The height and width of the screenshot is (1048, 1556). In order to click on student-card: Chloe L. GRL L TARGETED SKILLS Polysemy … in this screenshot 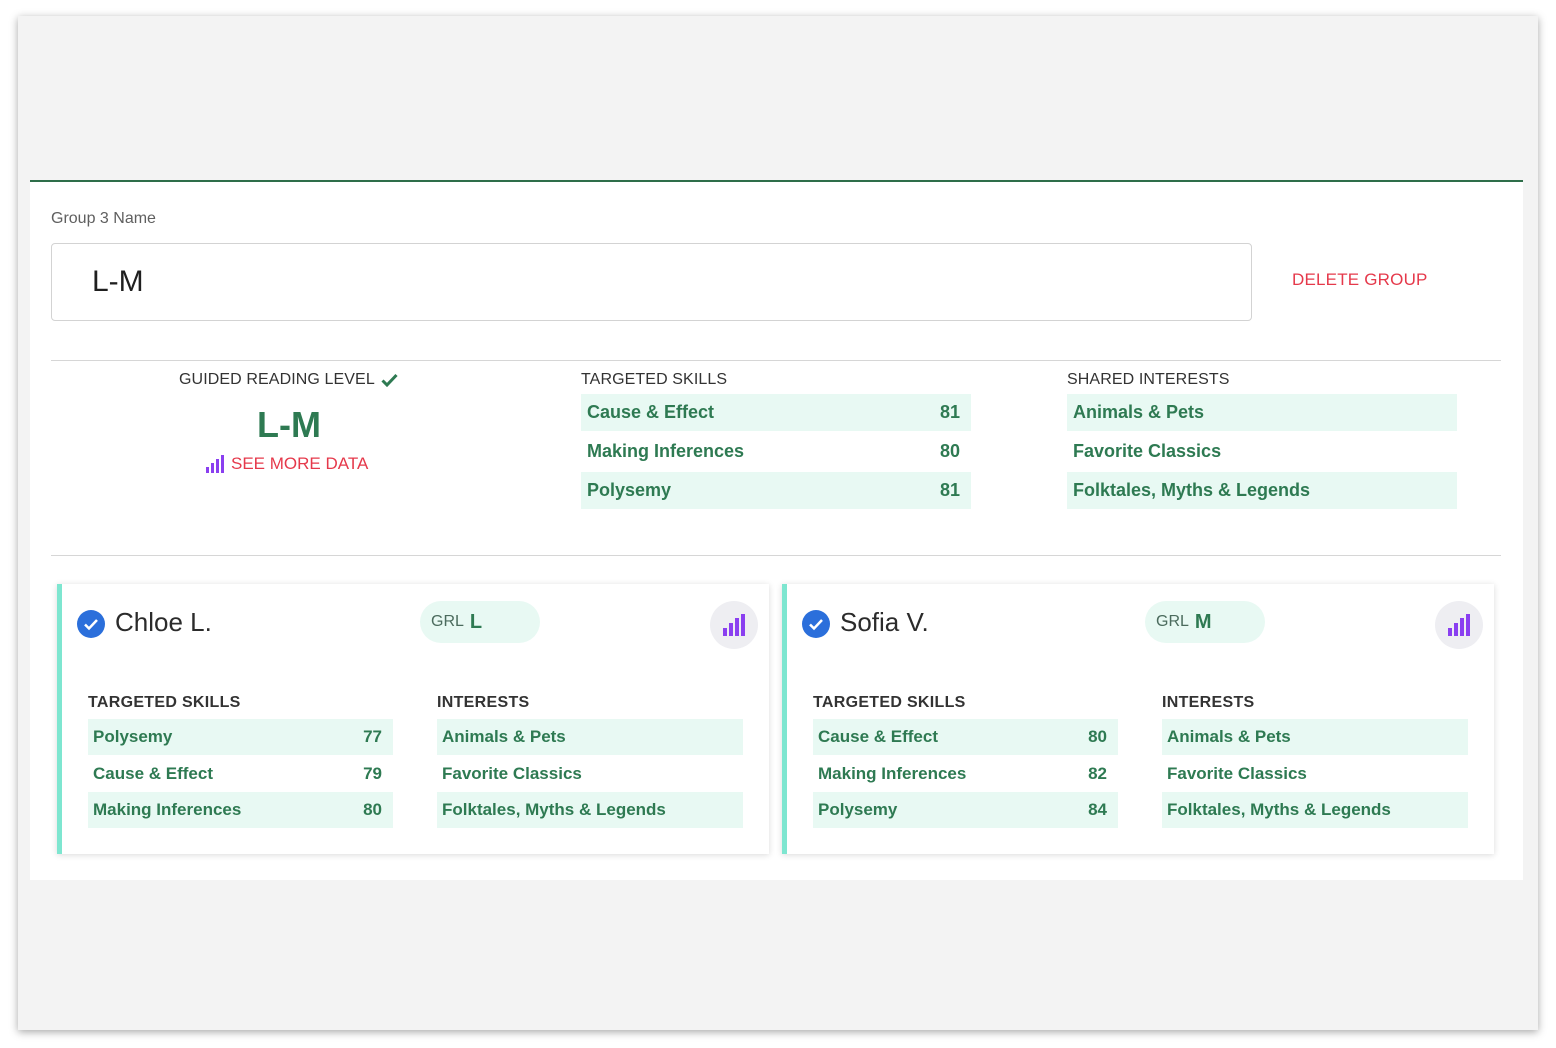, I will do `click(413, 719)`.